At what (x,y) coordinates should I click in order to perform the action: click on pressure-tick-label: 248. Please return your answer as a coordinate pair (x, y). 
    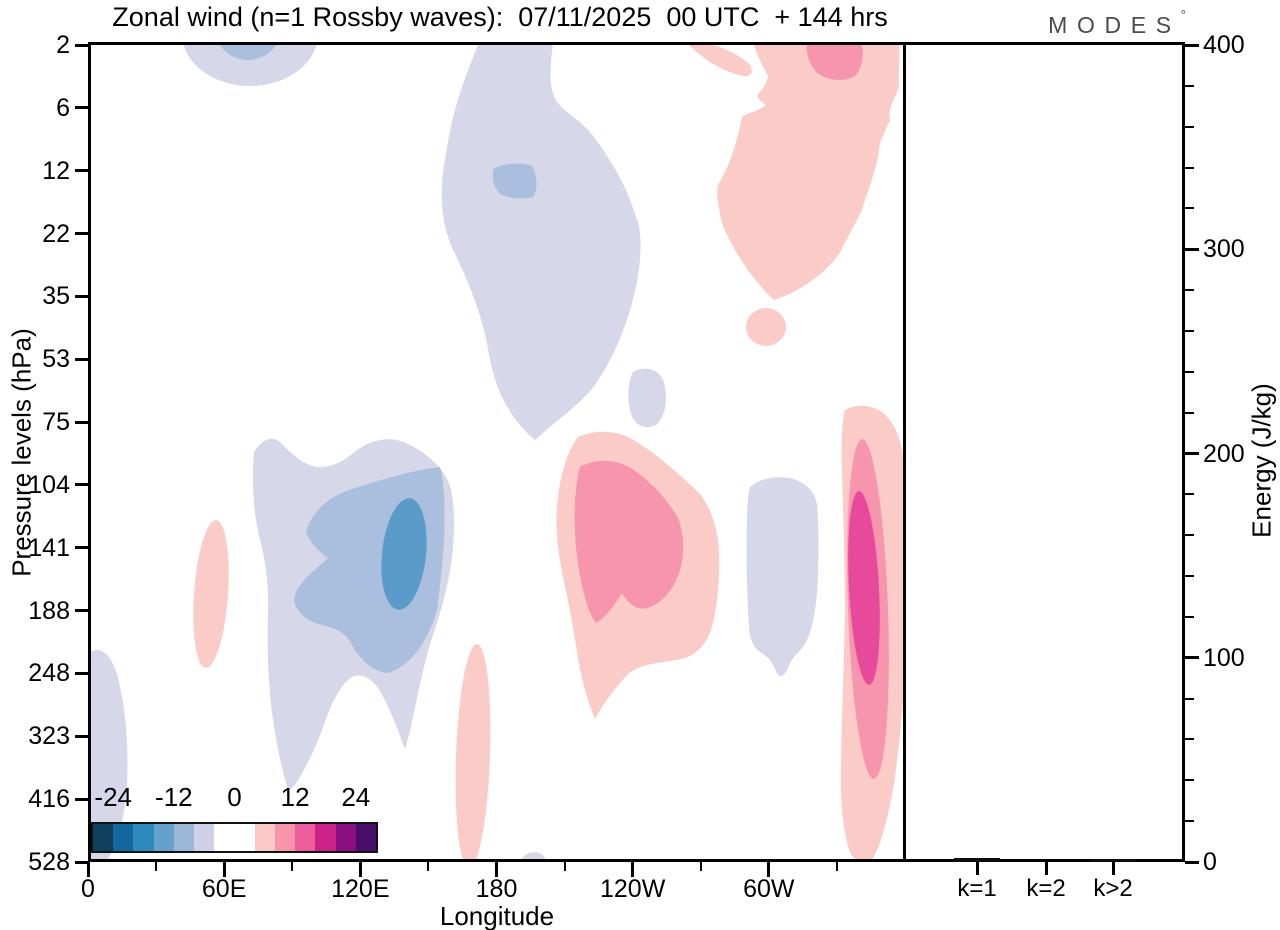
    Looking at the image, I should click on (49, 673).